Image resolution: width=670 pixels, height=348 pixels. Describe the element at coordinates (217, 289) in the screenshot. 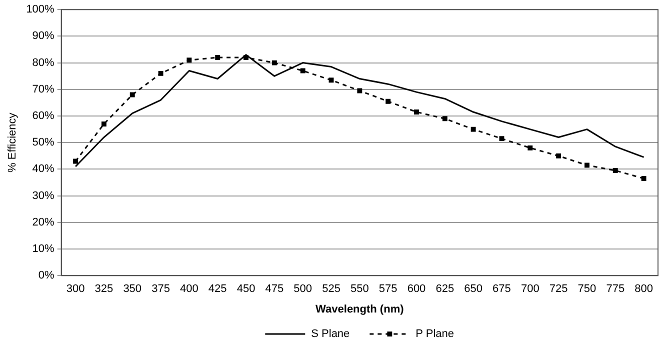

I see `x-tick-label: 425` at that location.